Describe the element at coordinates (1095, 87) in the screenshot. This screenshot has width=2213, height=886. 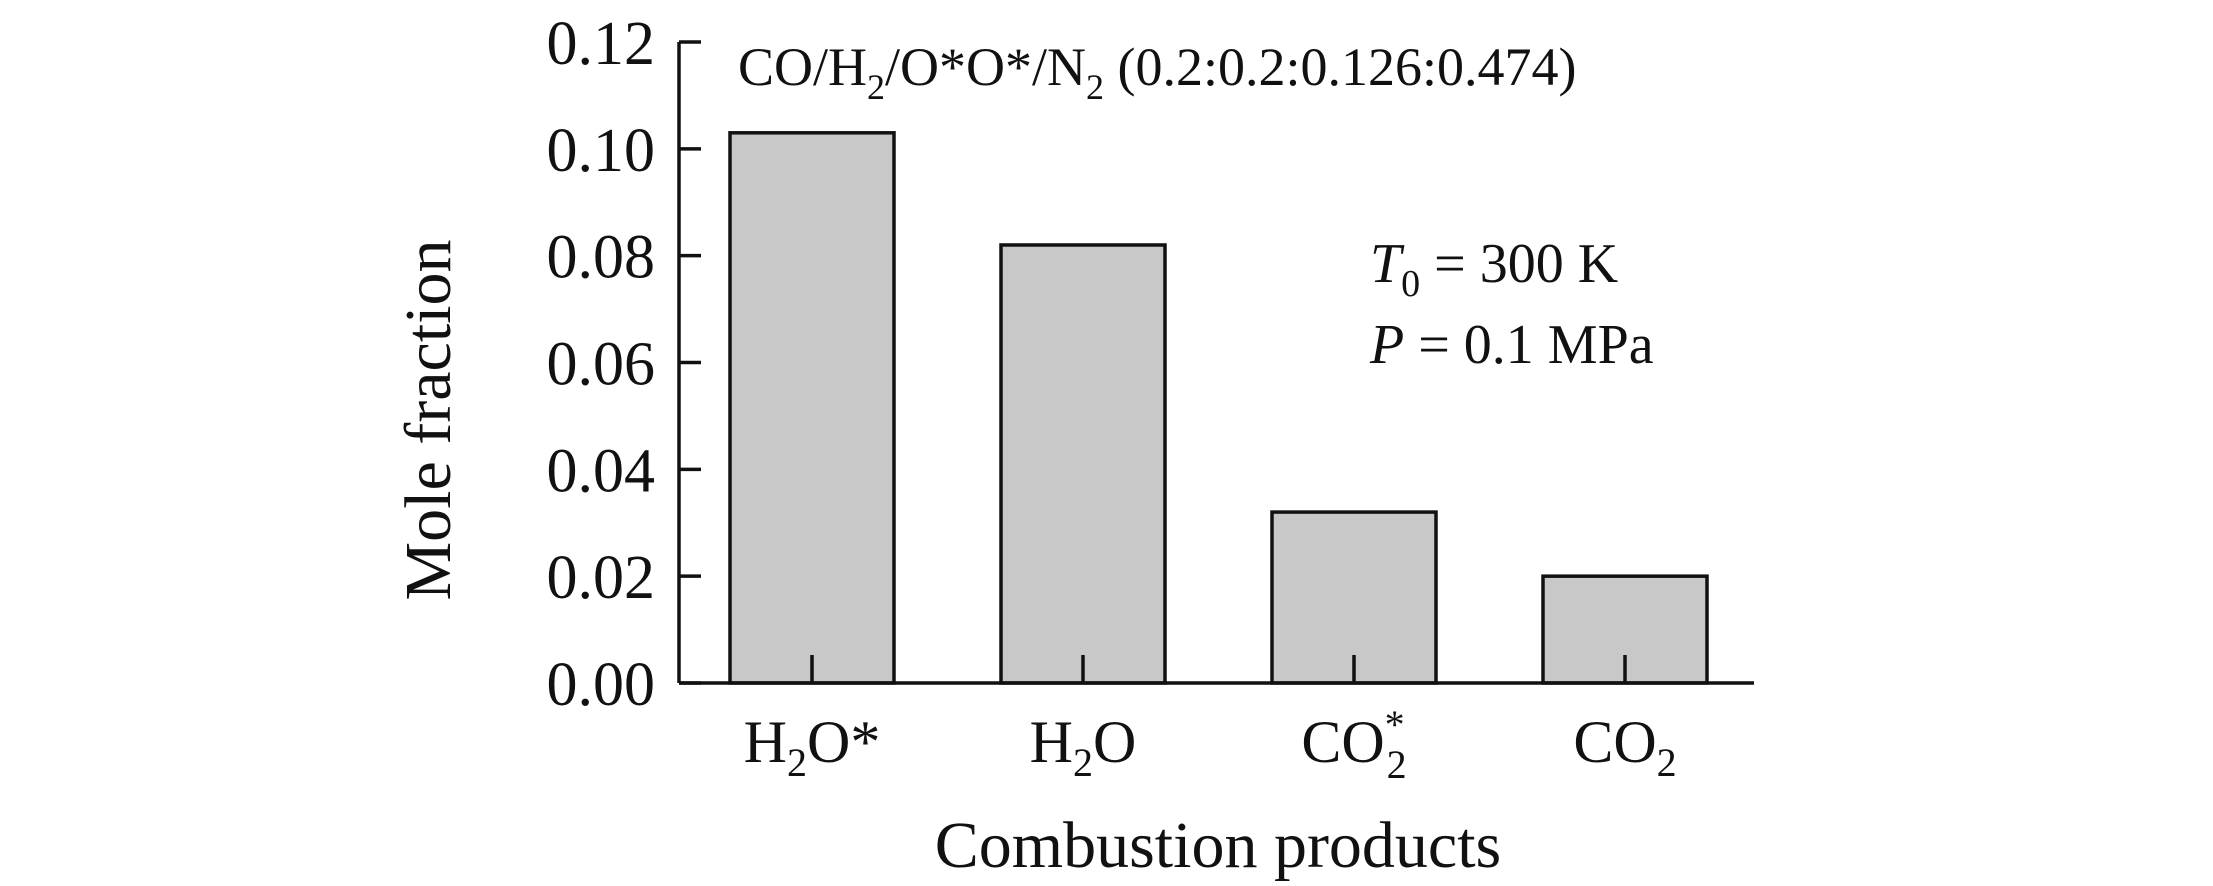
I see `title-sub-2: 2` at that location.